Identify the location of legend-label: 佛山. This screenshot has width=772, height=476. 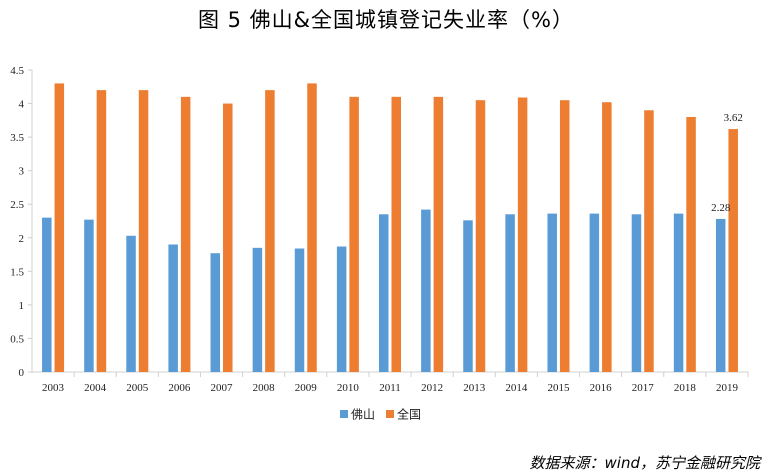
(363, 415).